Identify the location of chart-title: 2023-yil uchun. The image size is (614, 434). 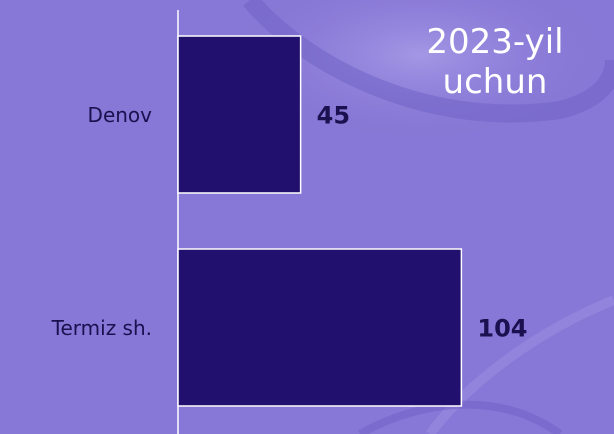
(495, 62).